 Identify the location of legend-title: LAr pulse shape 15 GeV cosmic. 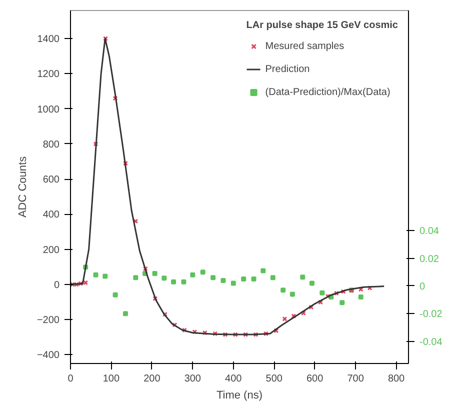
(322, 25).